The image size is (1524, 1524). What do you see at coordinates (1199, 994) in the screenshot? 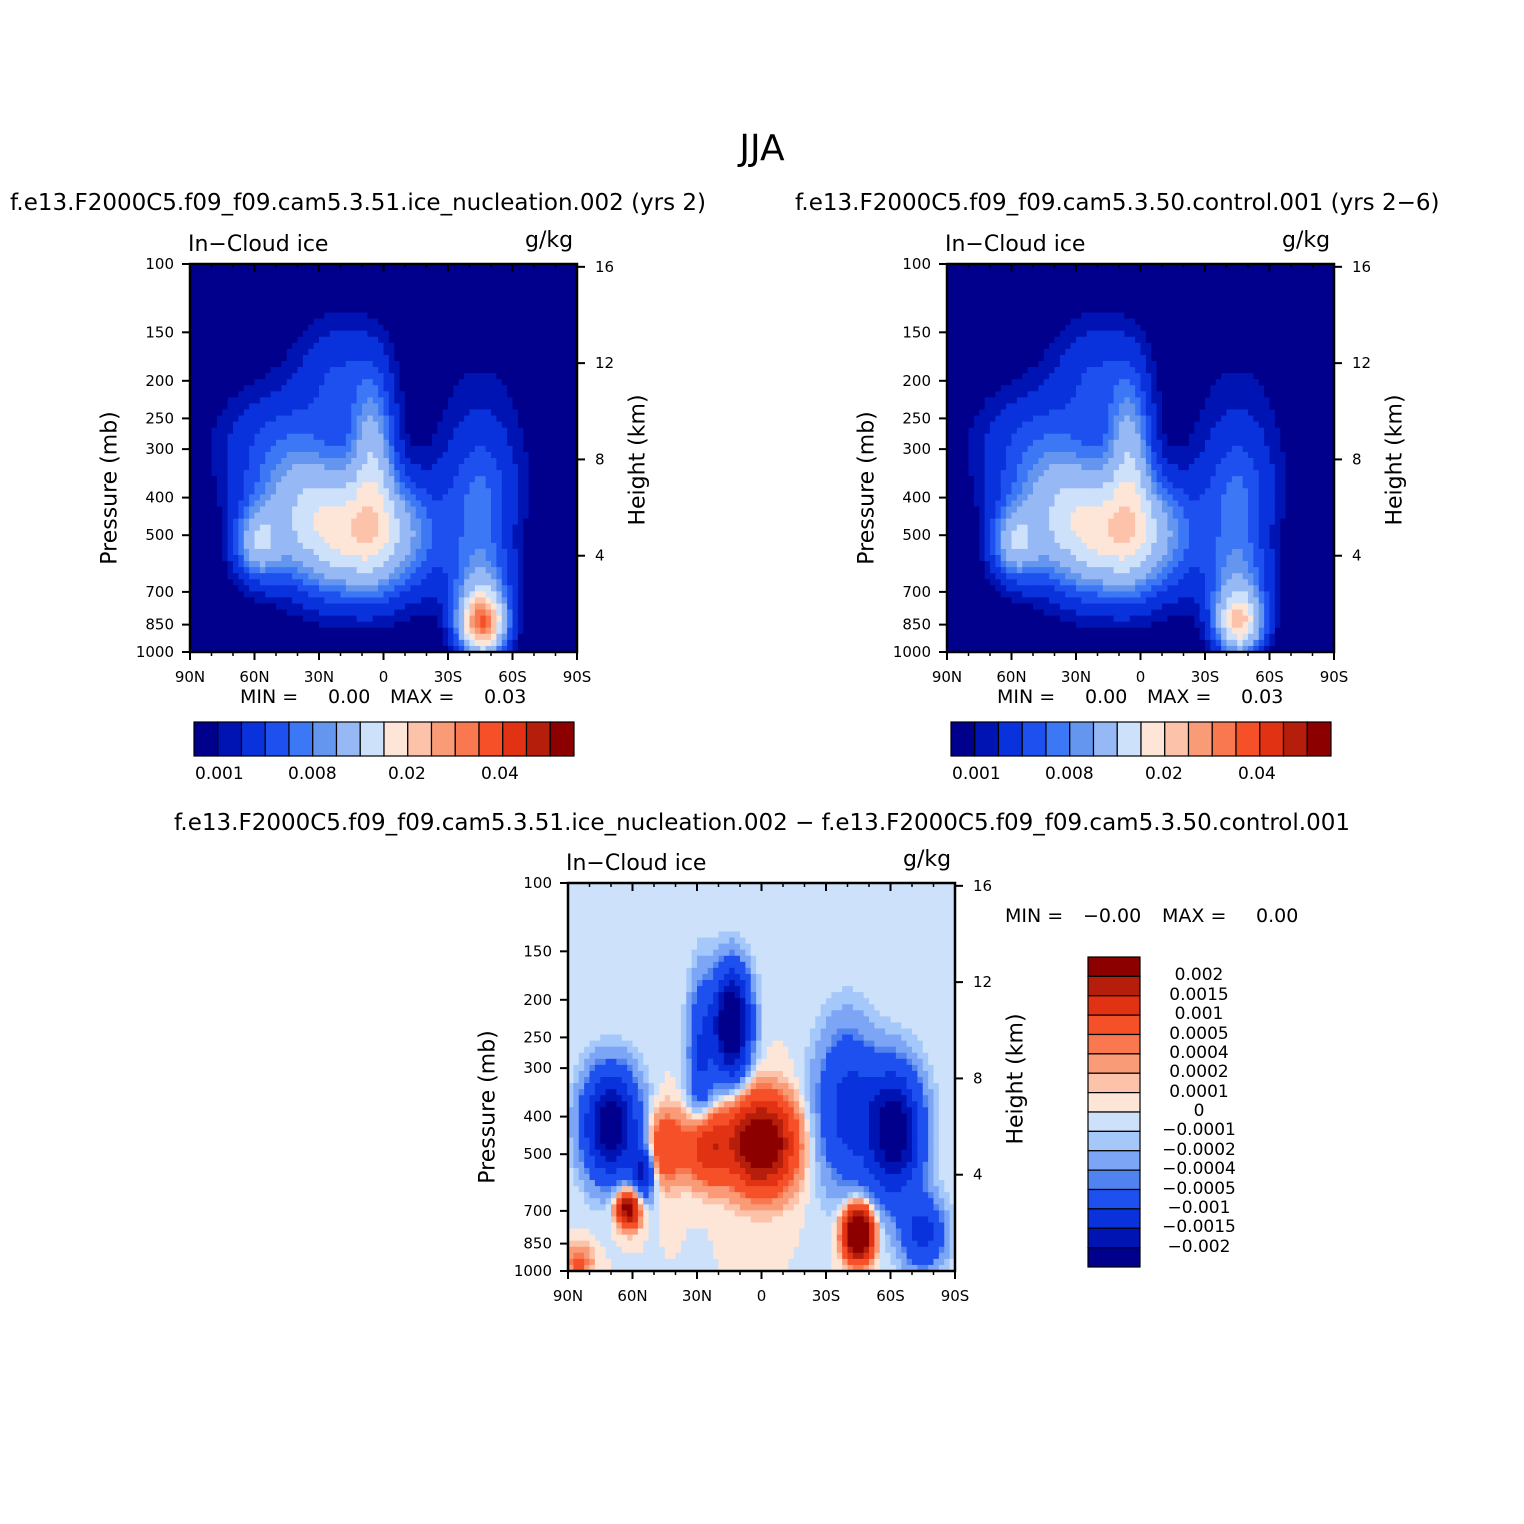
I see `colorbar-label: 0.0015` at bounding box center [1199, 994].